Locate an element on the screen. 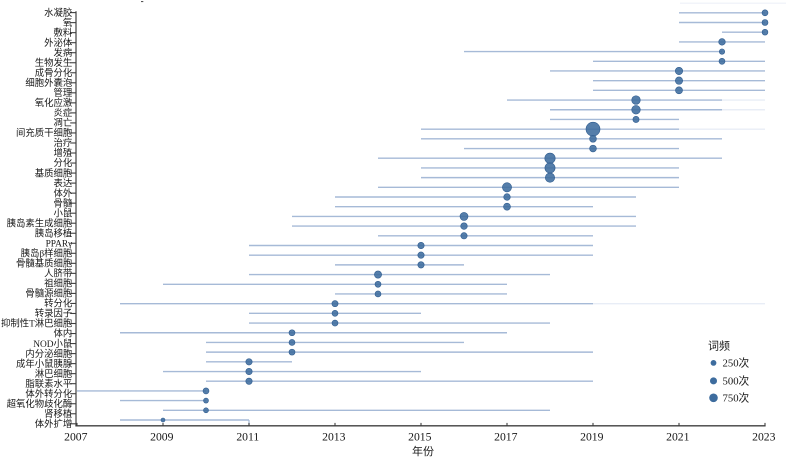  svg-text: 2021 is located at coordinates (678, 437).